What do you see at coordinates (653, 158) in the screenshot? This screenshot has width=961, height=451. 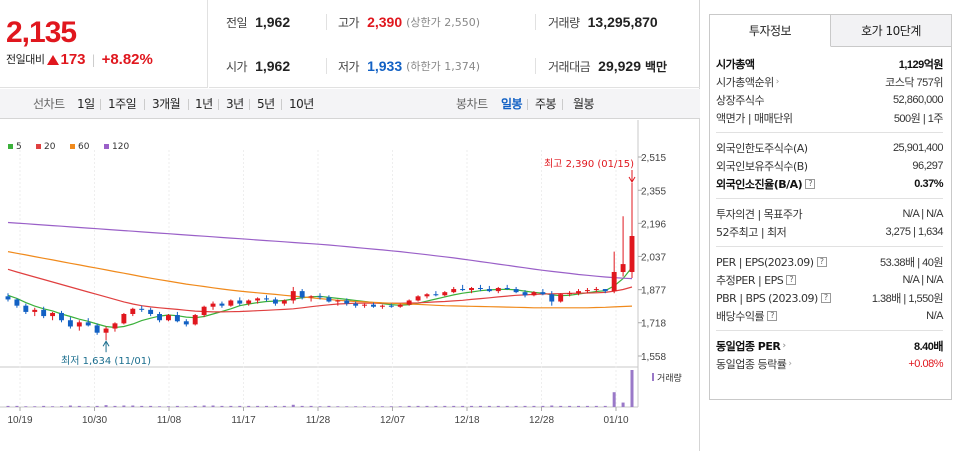 I see `y-tick-label: 2,515` at bounding box center [653, 158].